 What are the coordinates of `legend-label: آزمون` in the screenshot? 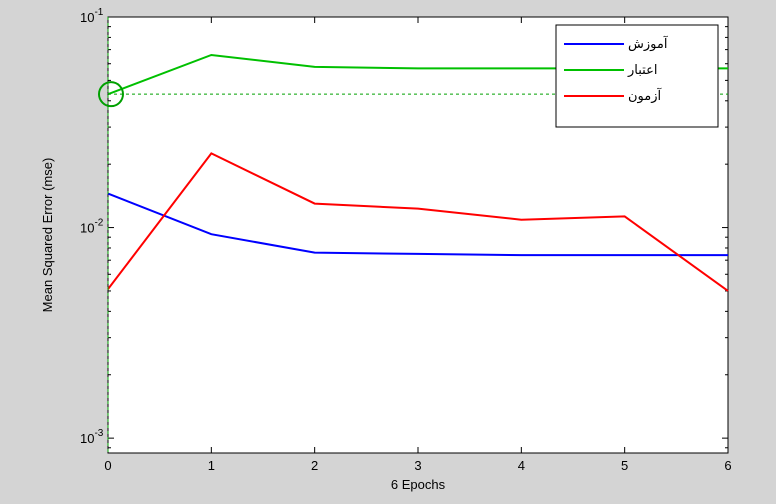 It's located at (645, 95).